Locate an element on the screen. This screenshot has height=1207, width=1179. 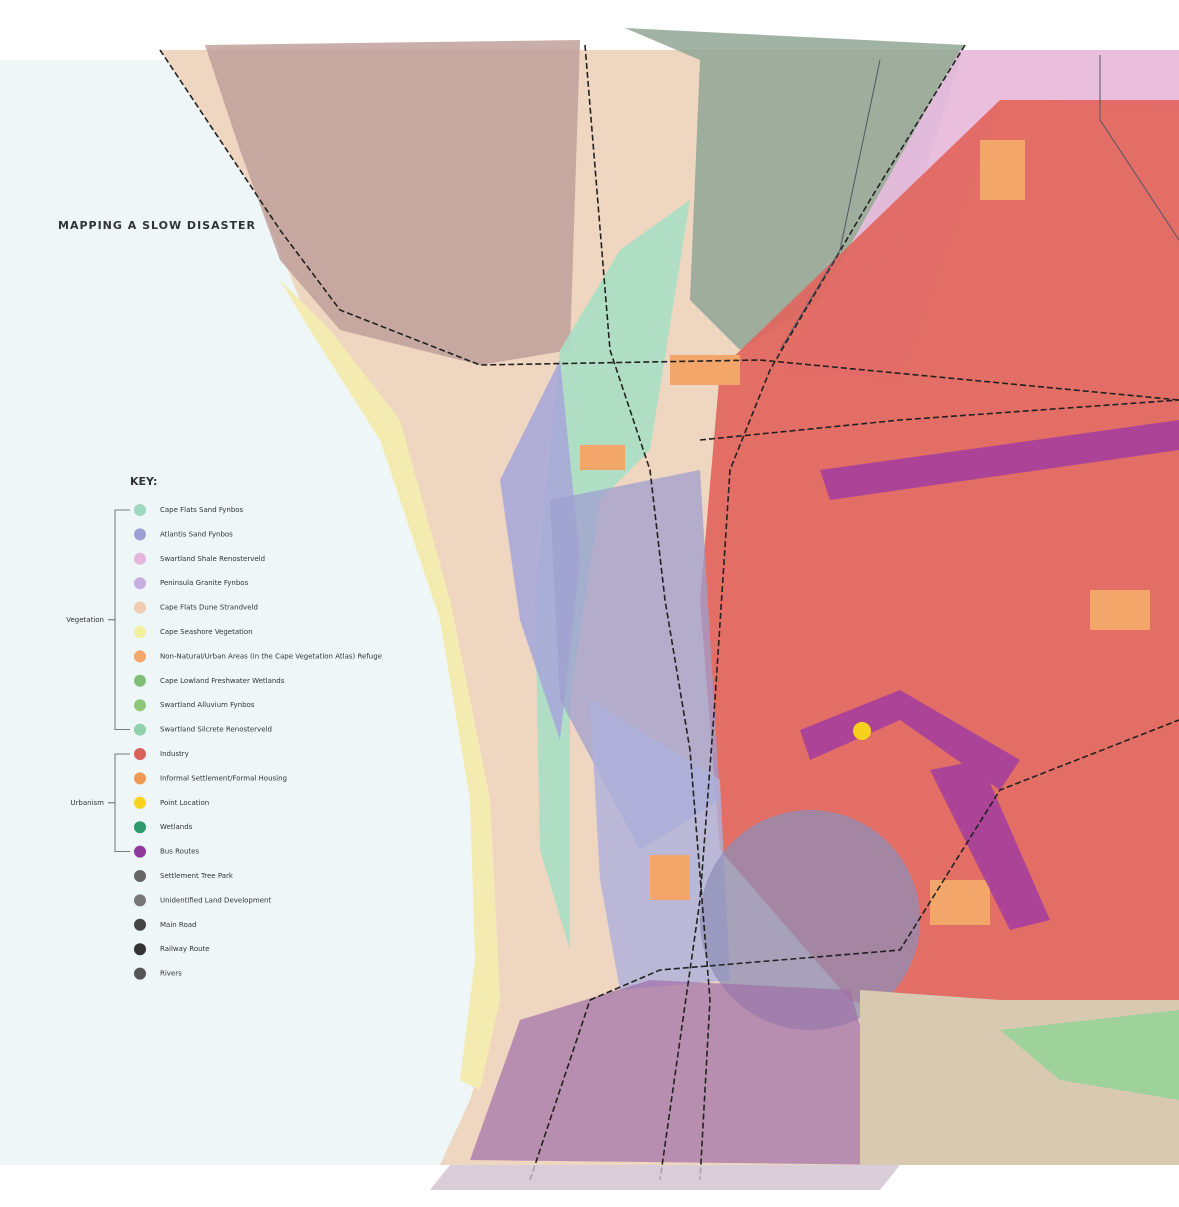
legend-label: Swartland Shale Renosterveld is located at coordinates (212, 559).